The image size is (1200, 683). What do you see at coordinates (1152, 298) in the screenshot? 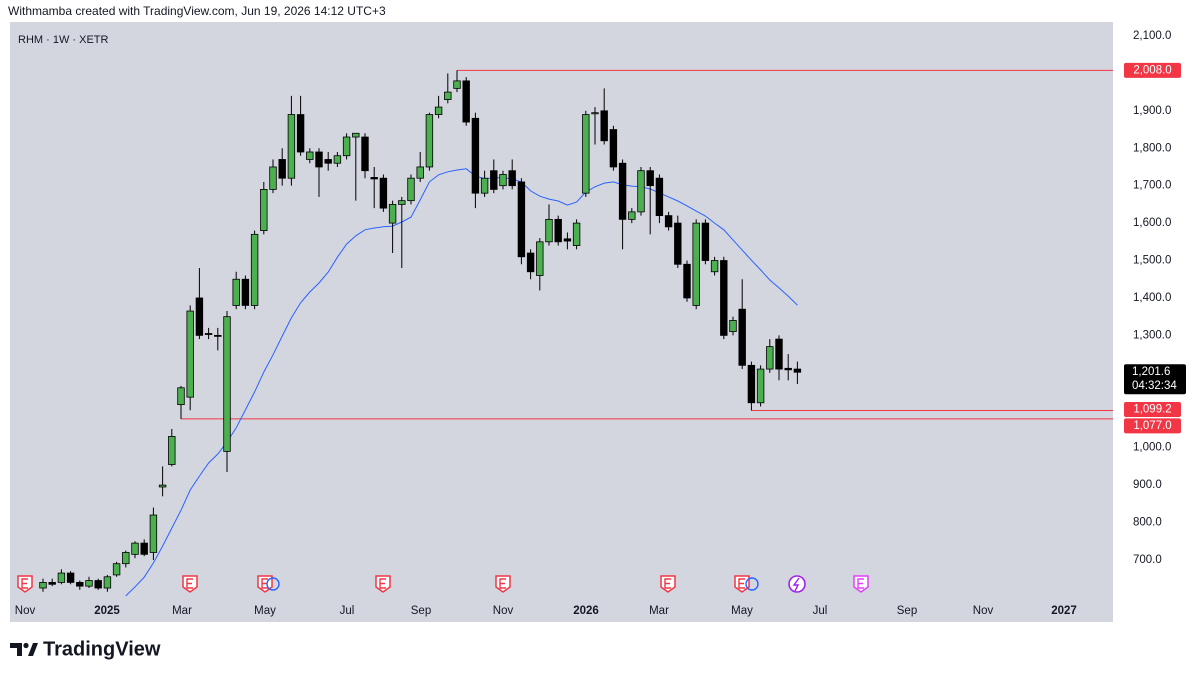
I see `y-tick-label: 1,400.0` at bounding box center [1152, 298].